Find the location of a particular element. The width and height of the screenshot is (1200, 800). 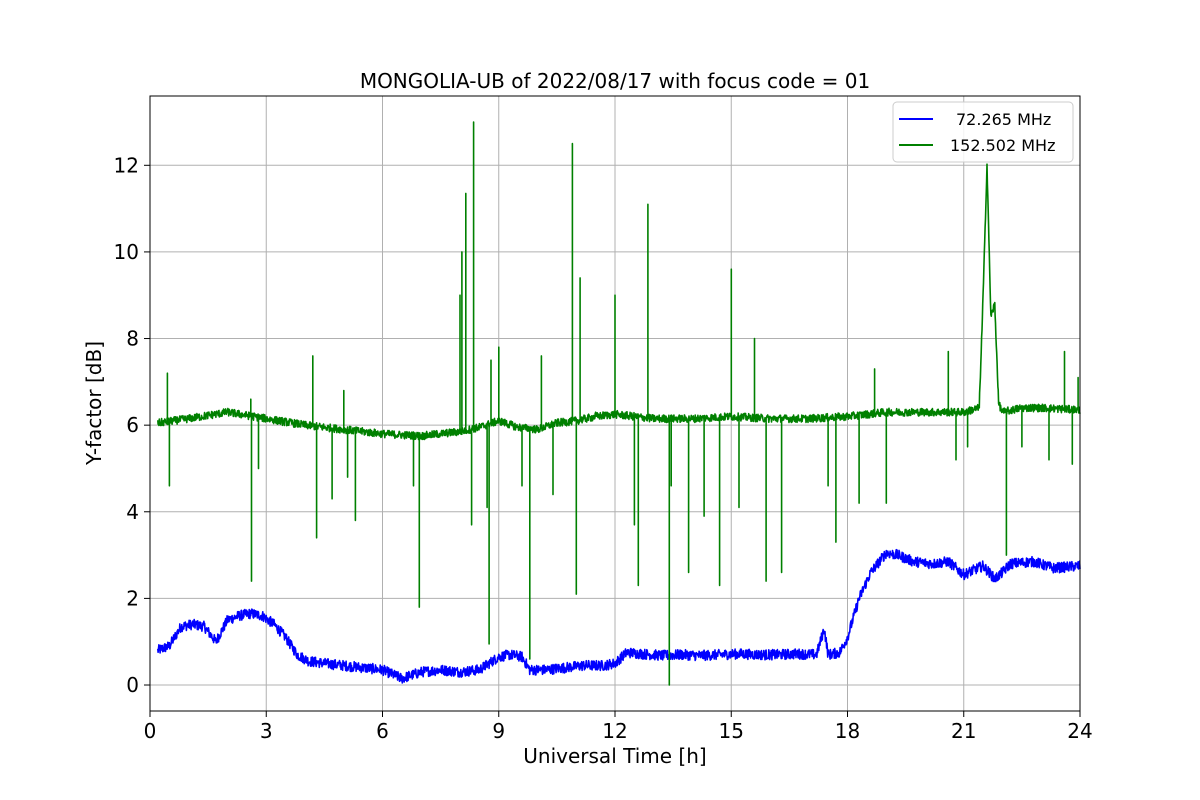

y-axis-label: Y-factor [dB] is located at coordinates (94, 403).